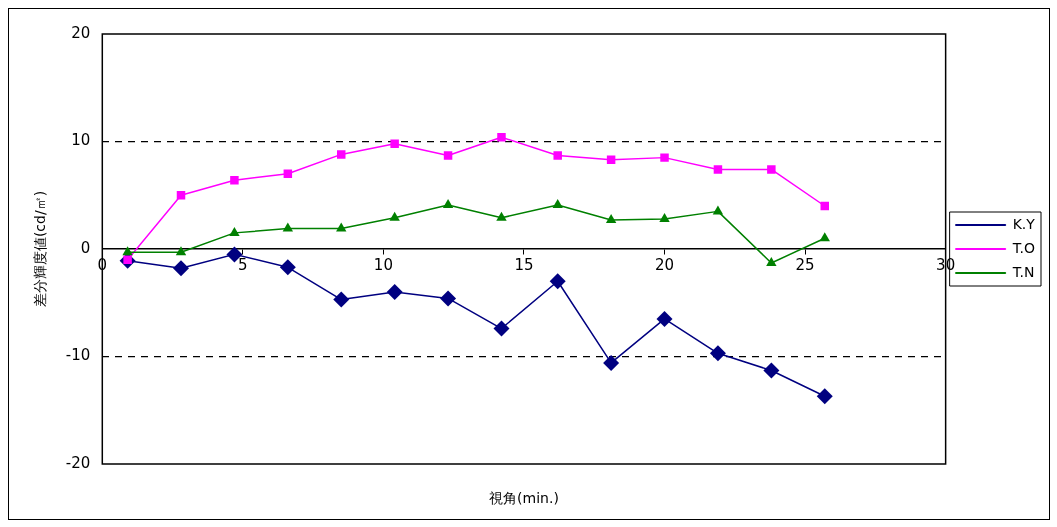 This screenshot has width=1057, height=527. Describe the element at coordinates (524, 497) in the screenshot. I see `x-axis-title: 視角(min.)` at that location.